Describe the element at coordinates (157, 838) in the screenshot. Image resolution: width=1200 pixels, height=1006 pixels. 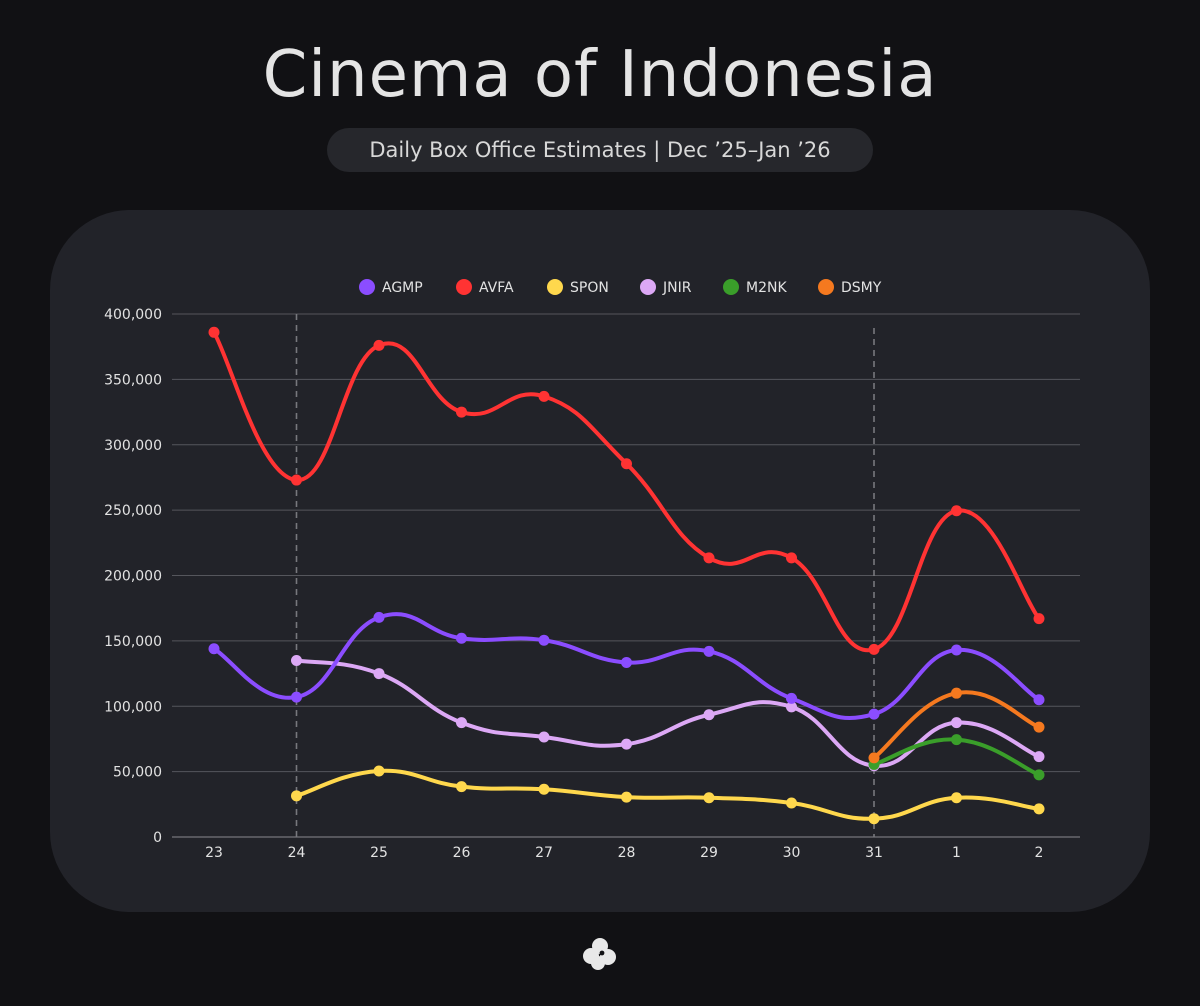
I see `y-tick-label: 0` at that location.